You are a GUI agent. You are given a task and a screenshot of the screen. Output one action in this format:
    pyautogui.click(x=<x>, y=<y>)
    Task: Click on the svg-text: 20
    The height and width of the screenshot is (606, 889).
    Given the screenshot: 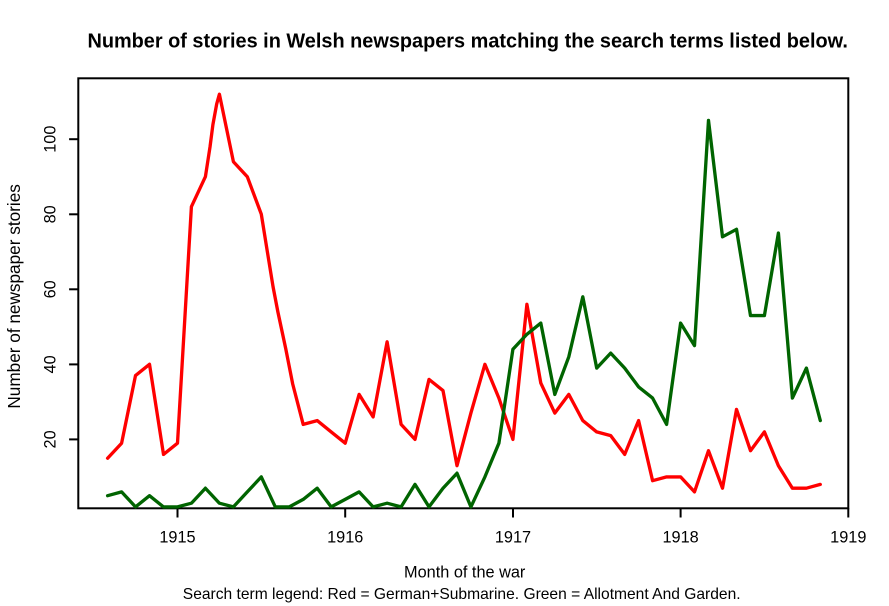 What is the action you would take?
    pyautogui.click(x=50, y=439)
    